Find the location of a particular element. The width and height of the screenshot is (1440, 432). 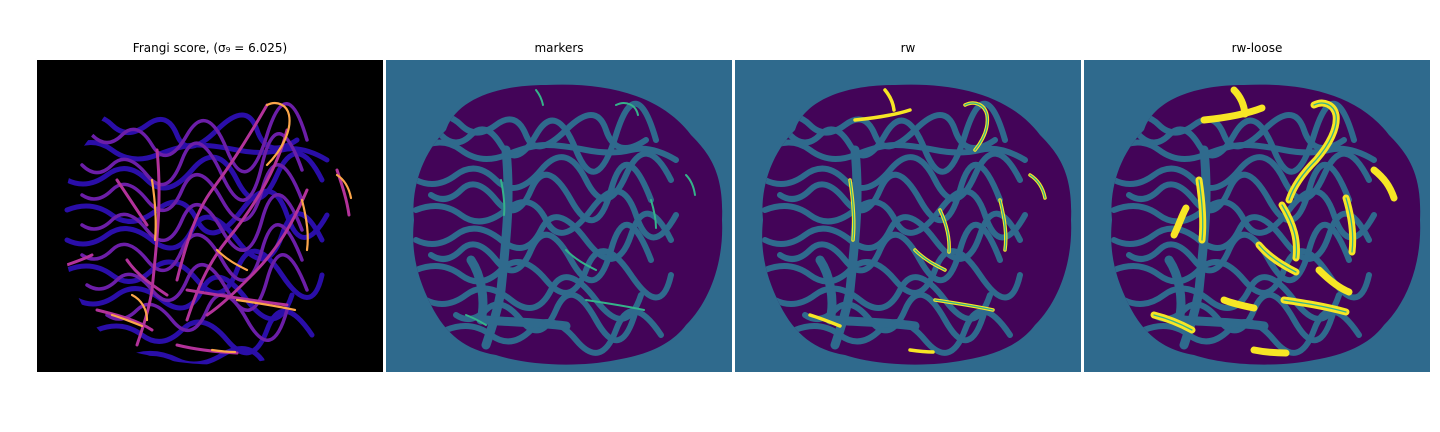

panel-title-rw: rw is located at coordinates (908, 48).